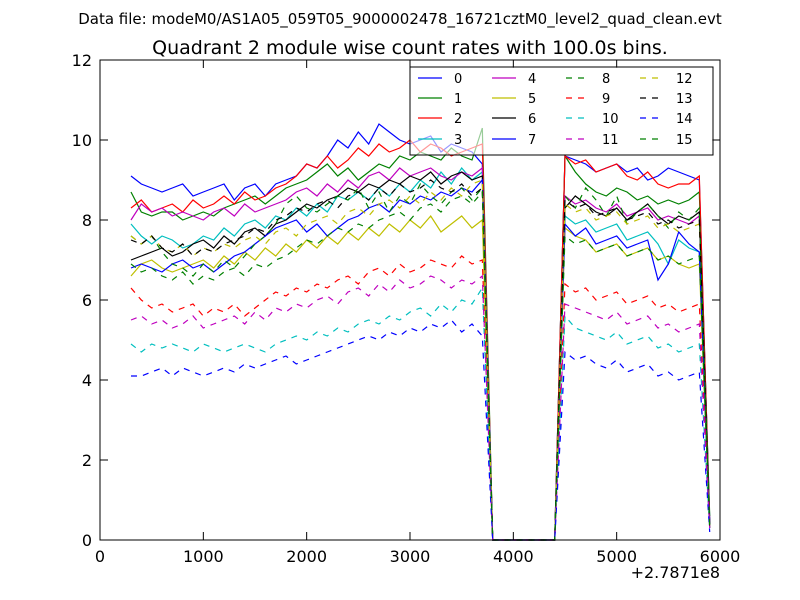  I want to click on x-tick-label: 5000, so click(616, 556).